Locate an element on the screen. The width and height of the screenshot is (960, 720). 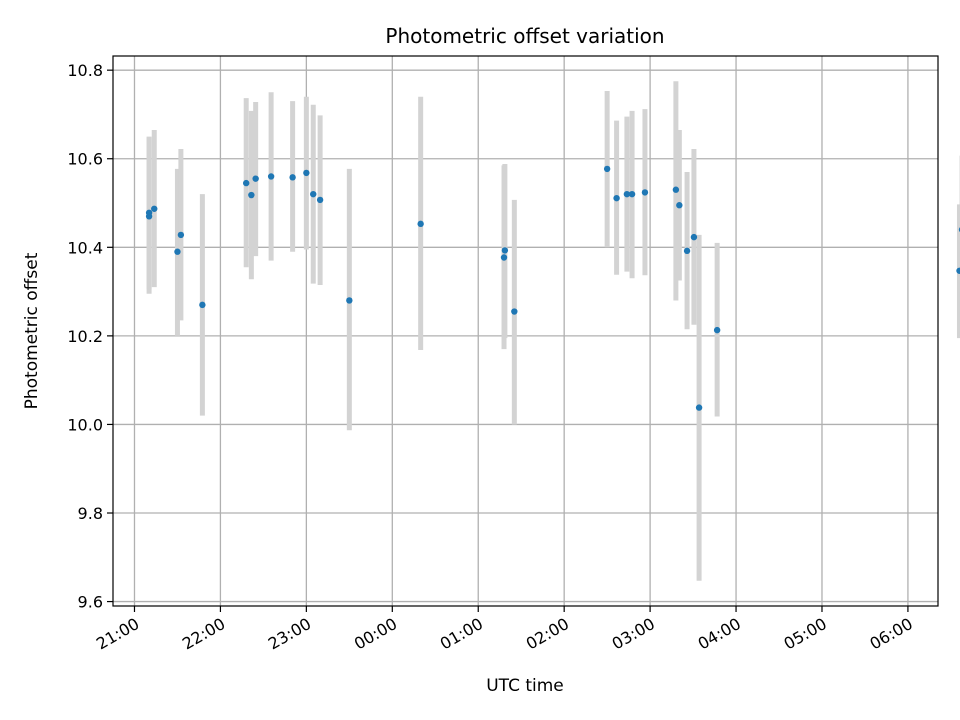
chart-title: Photometric offset variation is located at coordinates (524, 36).